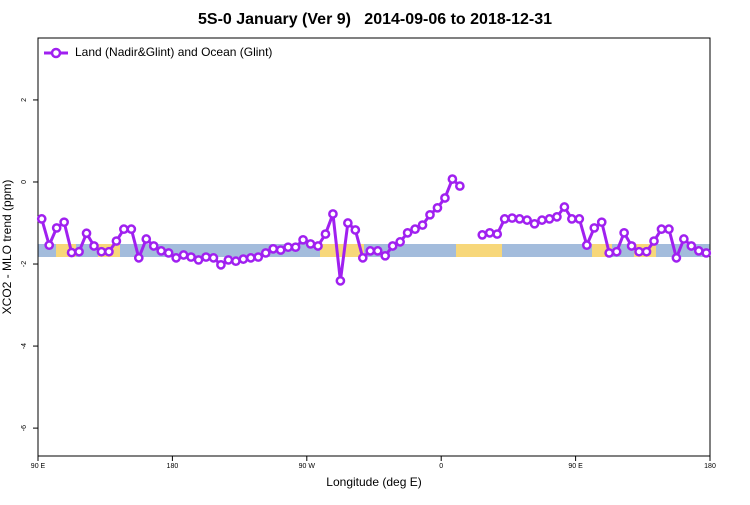 This screenshot has width=750, height=505. Describe the element at coordinates (441, 466) in the screenshot. I see `x-tick-label: 0` at that location.